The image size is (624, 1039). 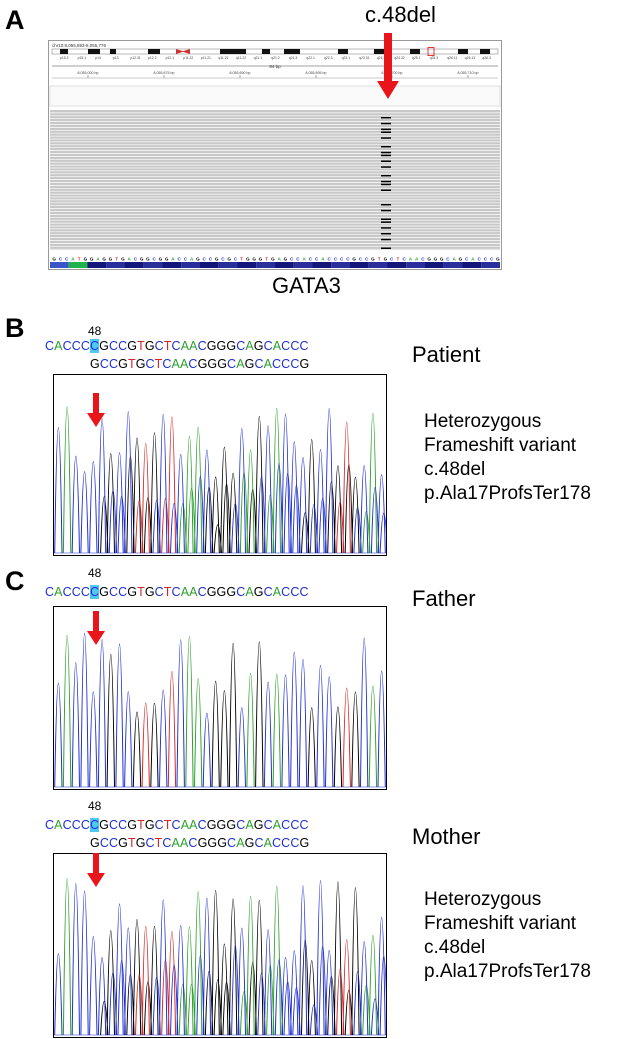 I want to click on band-label: q21.2, so click(x=275, y=58).